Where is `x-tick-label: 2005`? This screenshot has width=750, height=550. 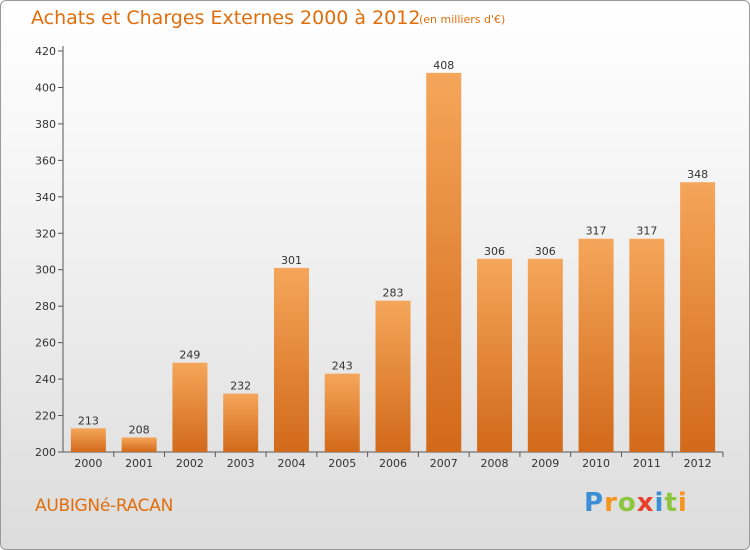 x-tick-label: 2005 is located at coordinates (342, 463).